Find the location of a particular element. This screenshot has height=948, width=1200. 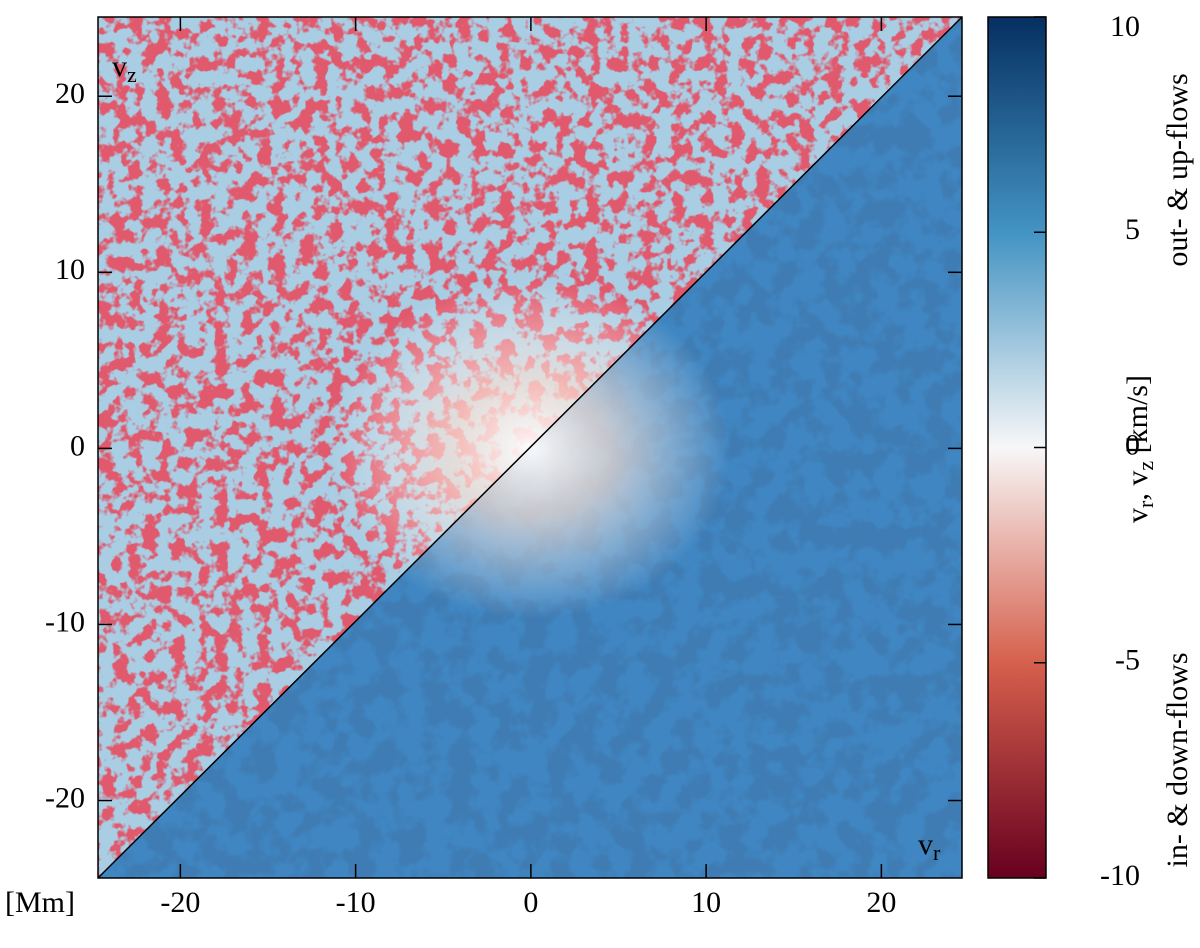

colorbar-label-part: , v is located at coordinates (1137, 486).